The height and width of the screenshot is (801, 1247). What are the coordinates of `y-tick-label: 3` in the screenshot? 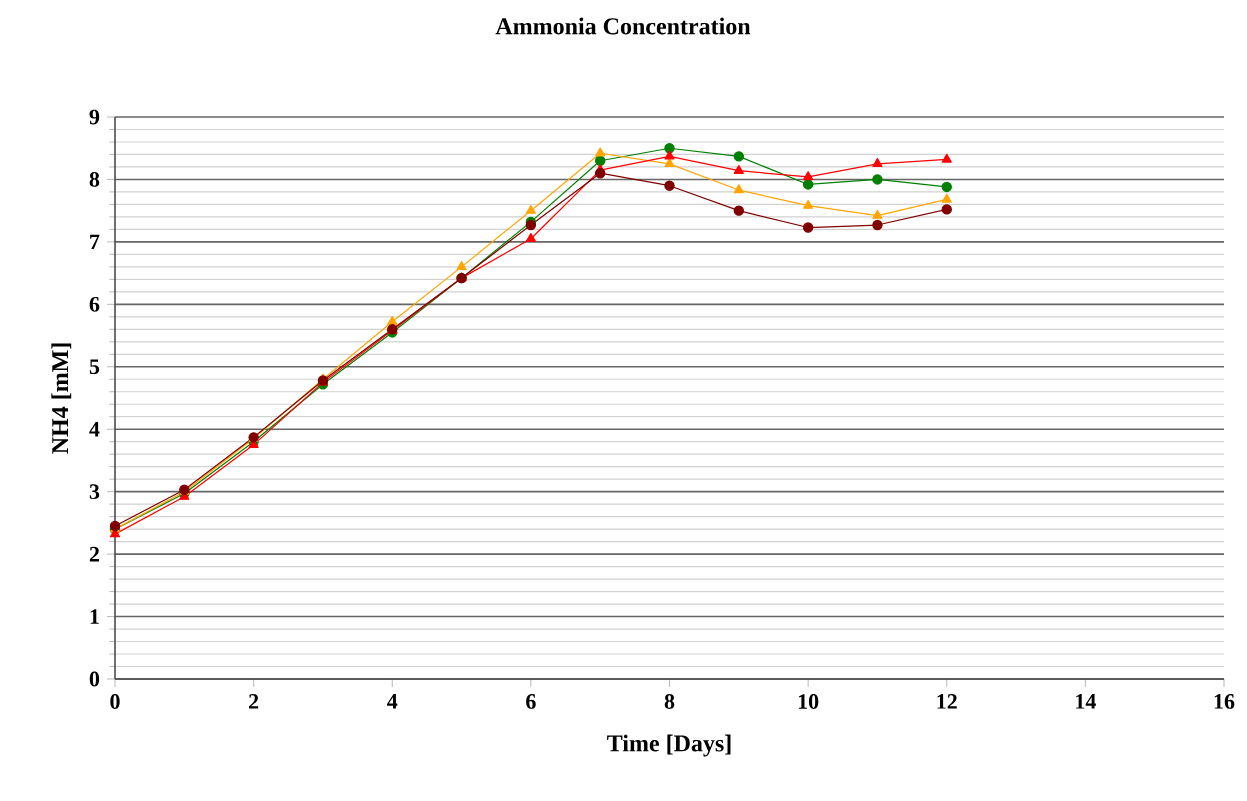 It's located at (94, 492).